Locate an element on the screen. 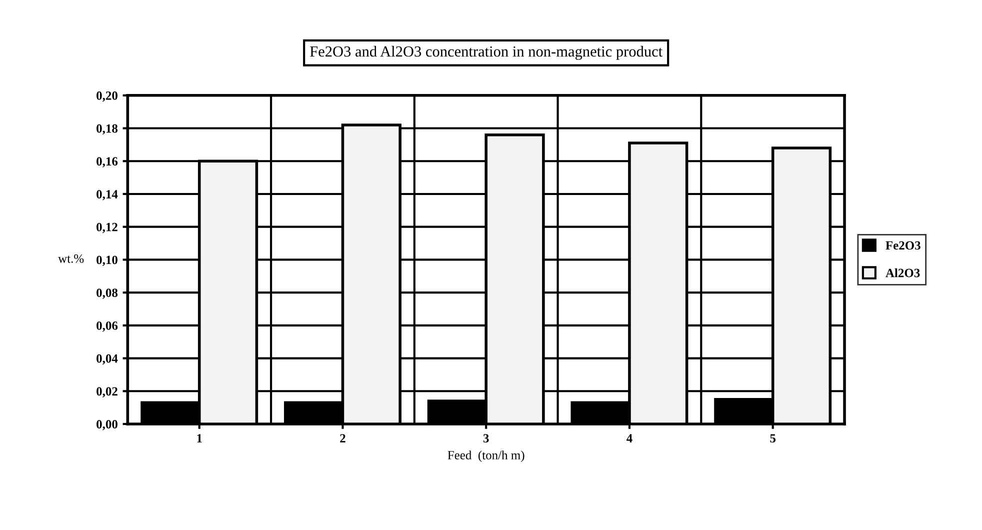 The width and height of the screenshot is (982, 530). chart-title: Fe2O3 and Al2O3 concentration in non-magnetic product is located at coordinates (486, 53).